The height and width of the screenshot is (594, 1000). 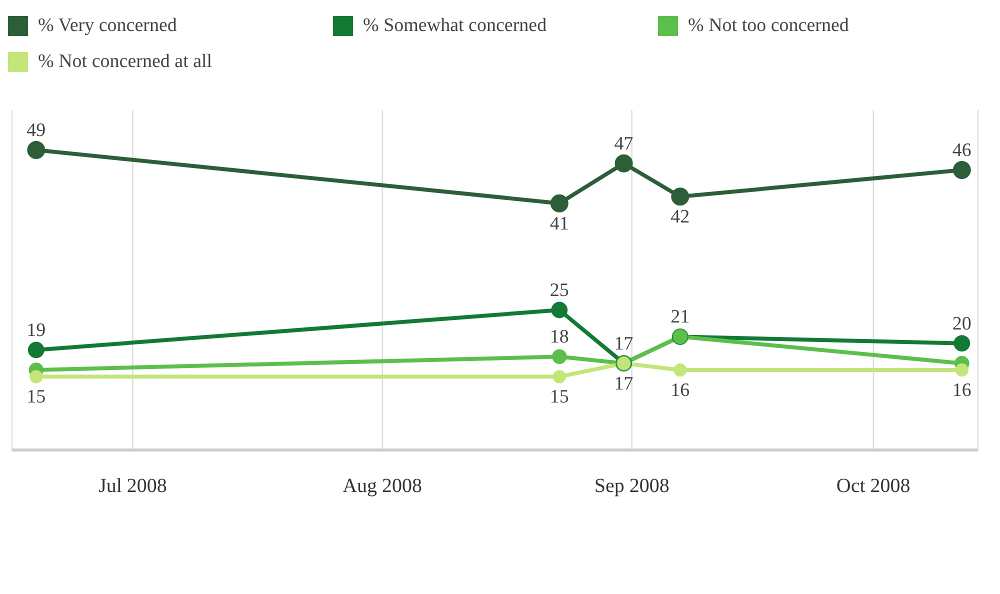 What do you see at coordinates (680, 217) in the screenshot?
I see `data-label: 42` at bounding box center [680, 217].